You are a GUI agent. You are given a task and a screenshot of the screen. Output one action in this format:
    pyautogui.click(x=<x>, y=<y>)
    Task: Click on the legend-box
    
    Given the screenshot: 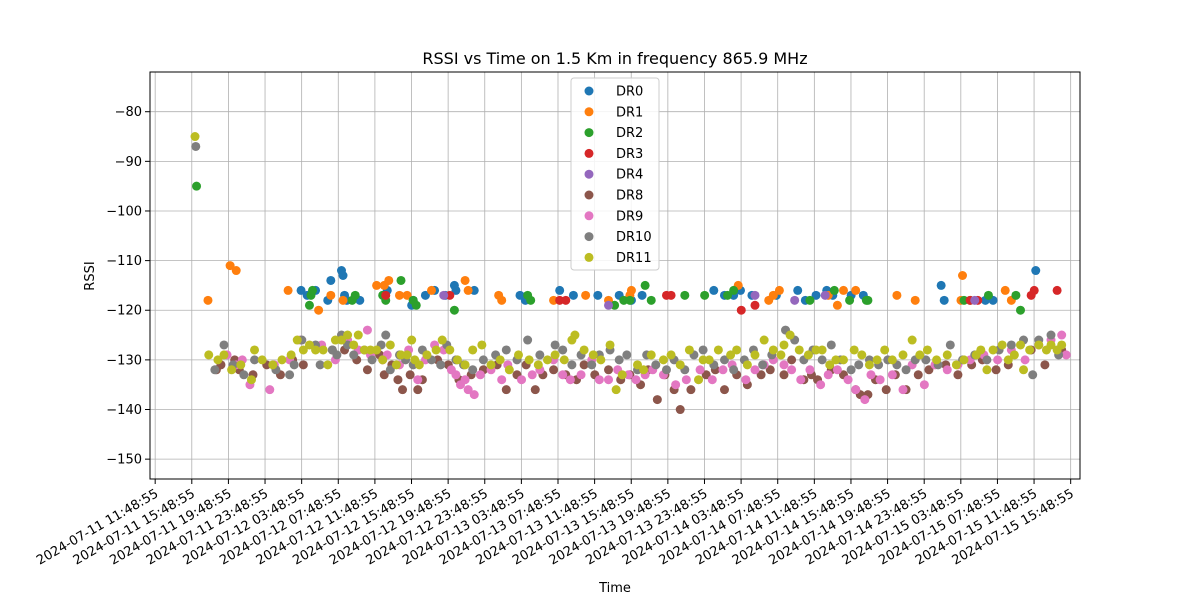 What is the action you would take?
    pyautogui.click(x=615, y=174)
    